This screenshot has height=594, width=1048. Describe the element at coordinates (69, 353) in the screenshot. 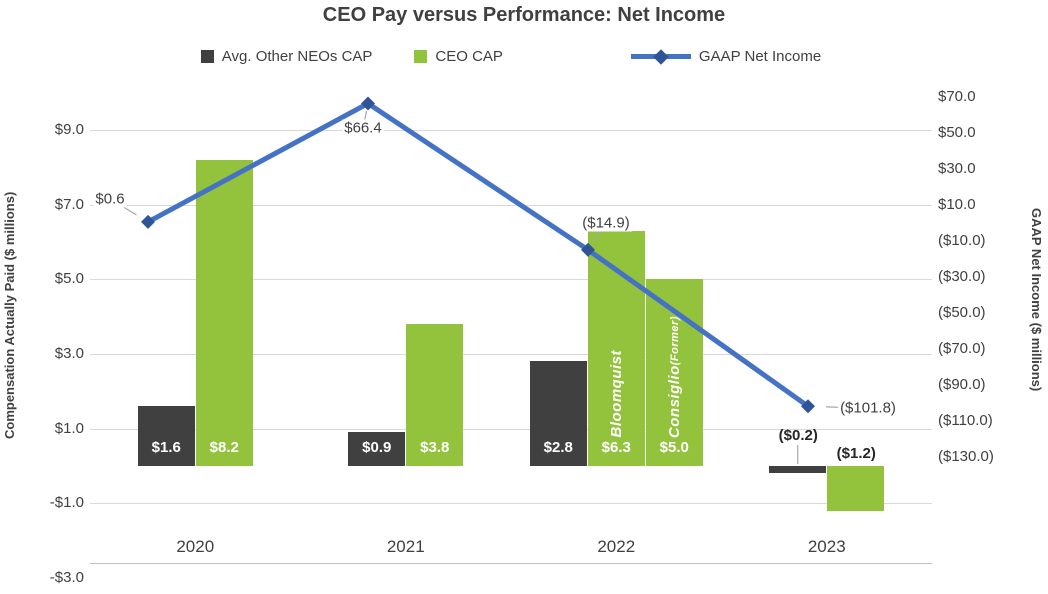

I see `left-tick-label: $3.0` at that location.